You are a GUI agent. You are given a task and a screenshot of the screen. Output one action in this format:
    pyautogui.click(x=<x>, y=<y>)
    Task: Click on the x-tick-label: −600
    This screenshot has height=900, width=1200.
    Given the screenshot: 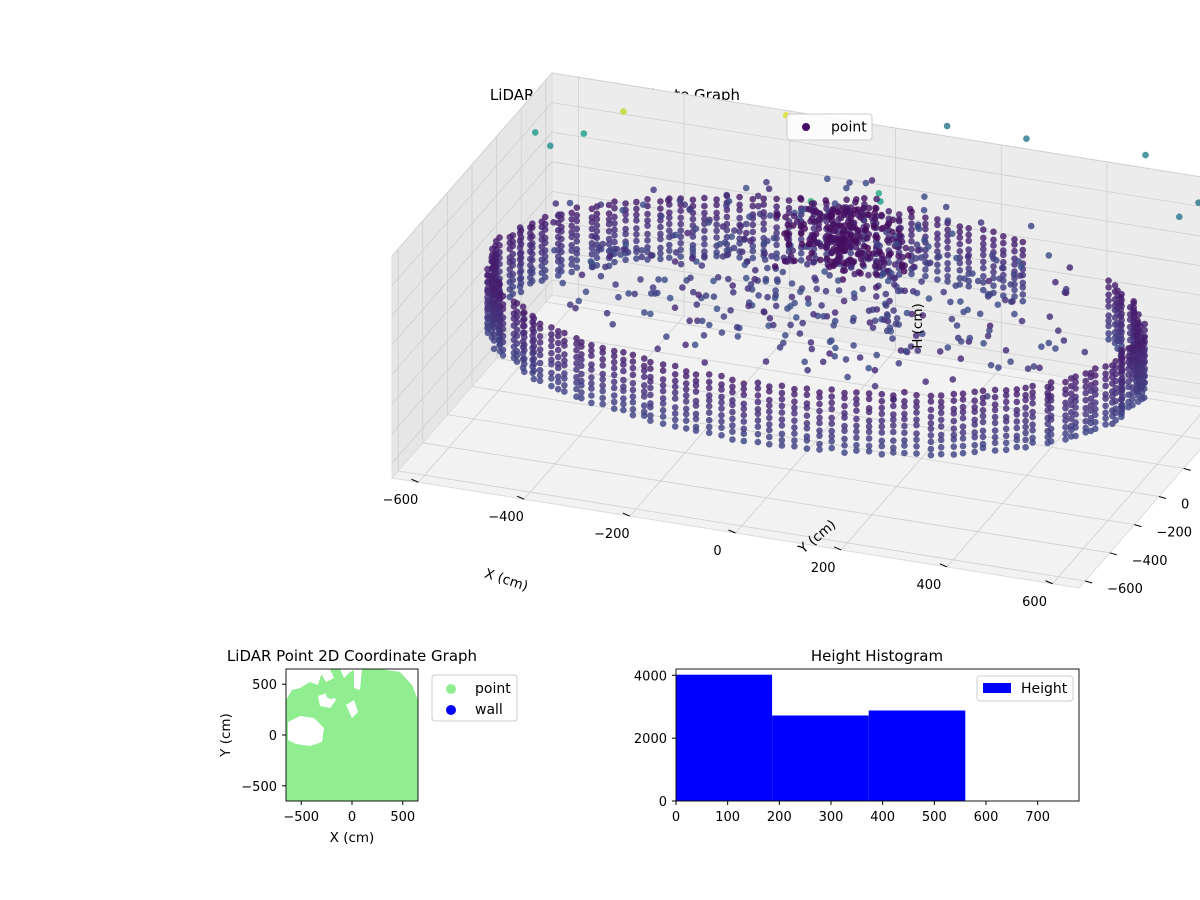 What is the action you would take?
    pyautogui.click(x=401, y=500)
    